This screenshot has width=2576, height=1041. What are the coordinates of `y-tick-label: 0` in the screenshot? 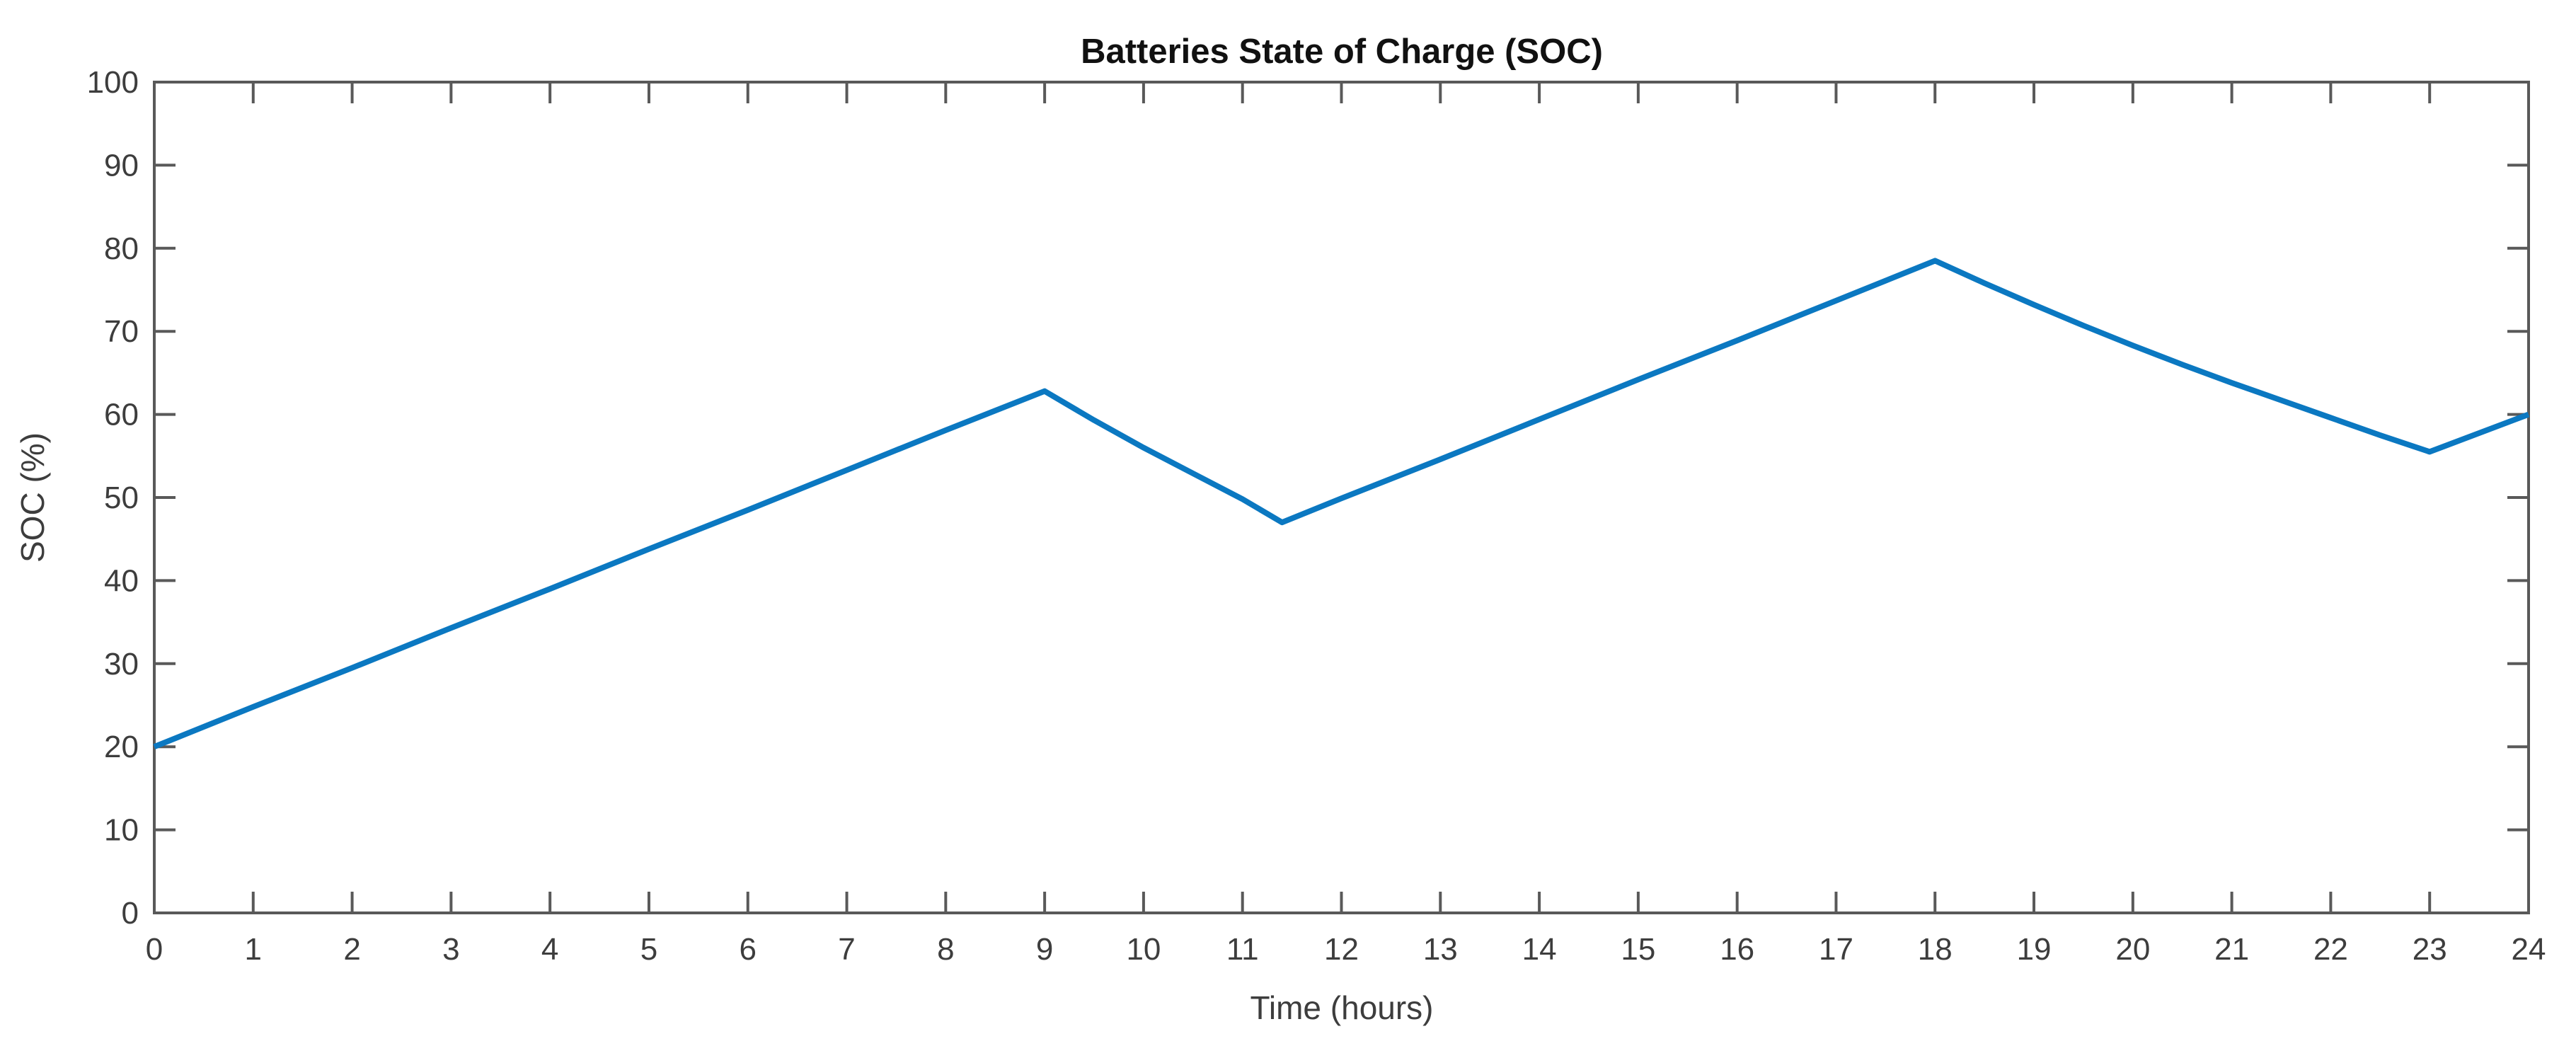 It's located at (131, 914).